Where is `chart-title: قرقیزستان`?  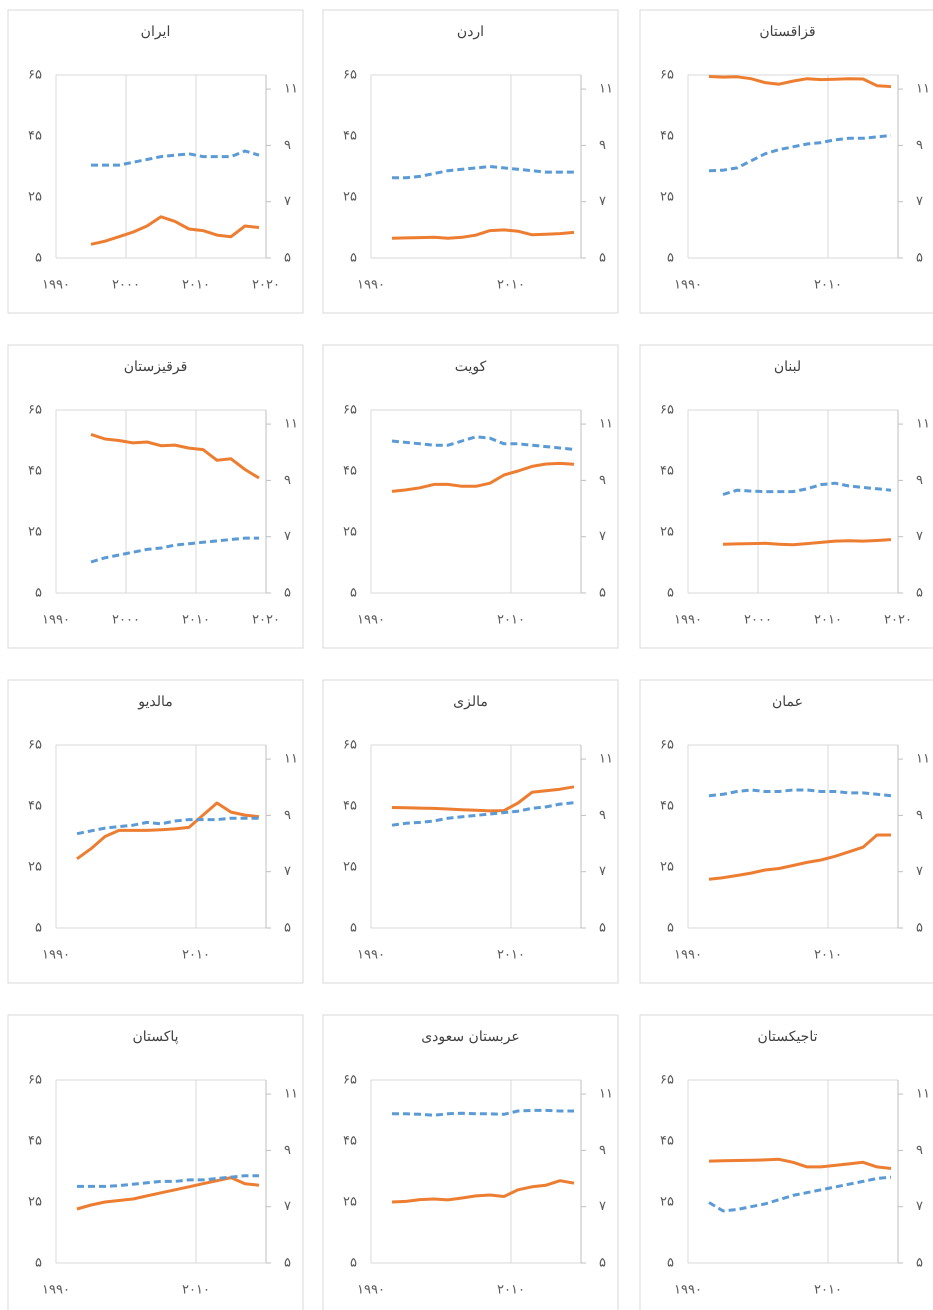
chart-title: قرقیزستان is located at coordinates (156, 367).